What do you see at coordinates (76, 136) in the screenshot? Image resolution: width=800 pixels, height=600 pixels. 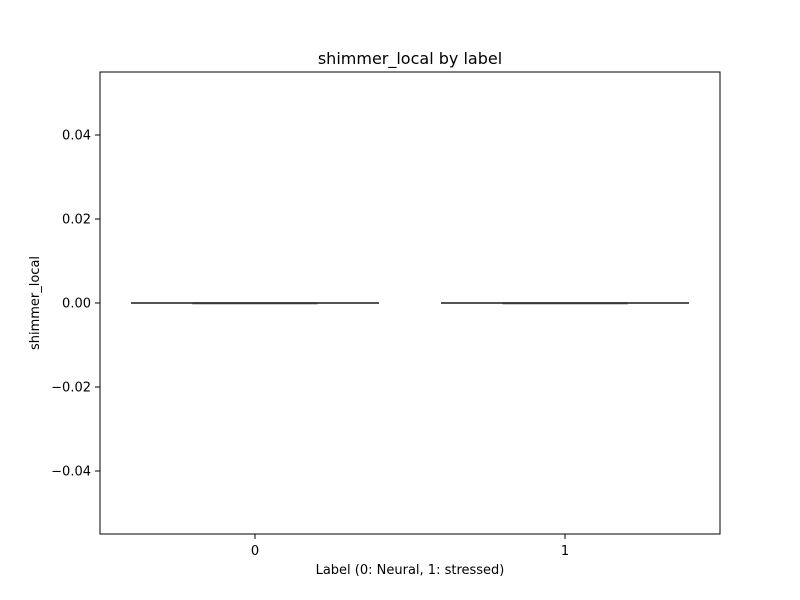 I see `y-tick-label: 0.04` at bounding box center [76, 136].